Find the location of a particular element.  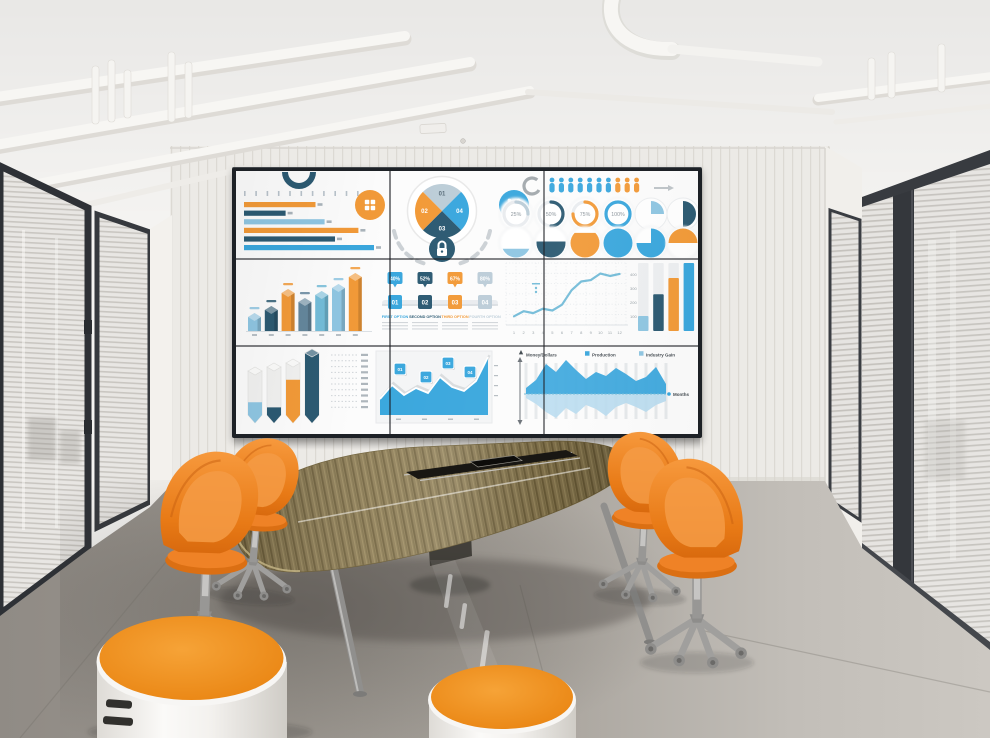

hinge is located at coordinates (88, 427).